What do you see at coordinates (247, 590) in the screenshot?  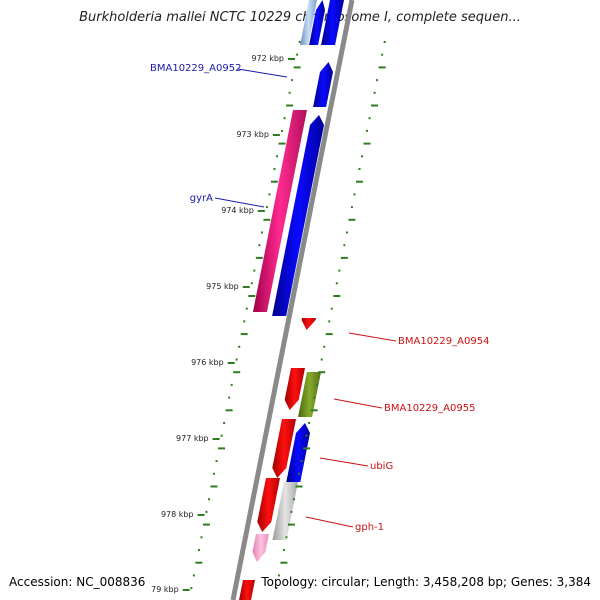 I see `gene-red-bottom` at bounding box center [247, 590].